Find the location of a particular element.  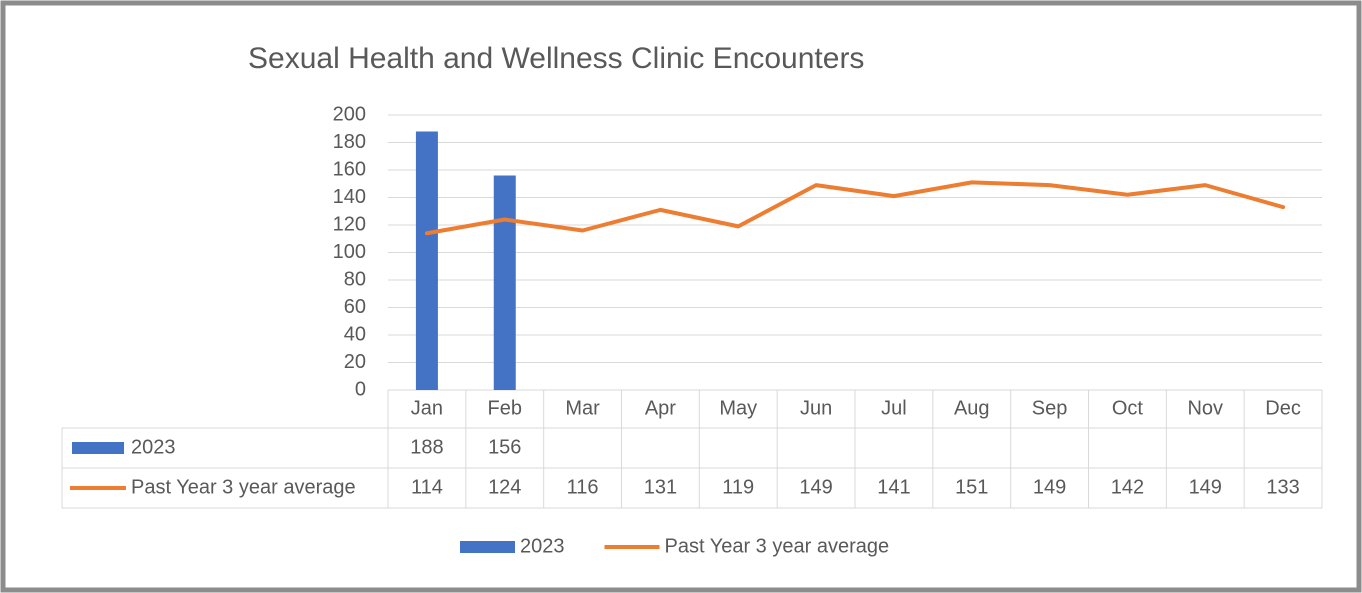

y-tick-label: 20 is located at coordinates (355, 362).